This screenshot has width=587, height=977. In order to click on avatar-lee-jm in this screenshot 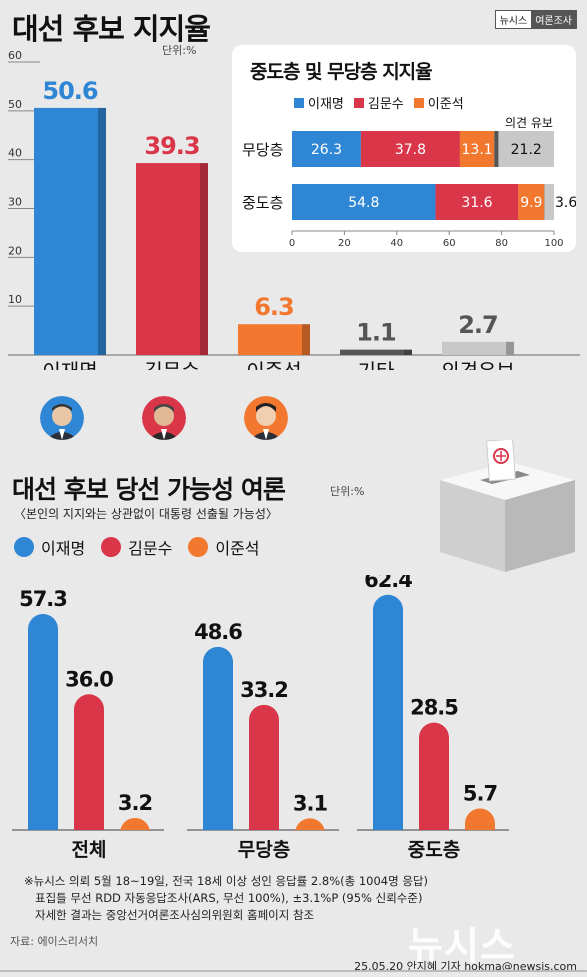, I will do `click(62, 418)`.